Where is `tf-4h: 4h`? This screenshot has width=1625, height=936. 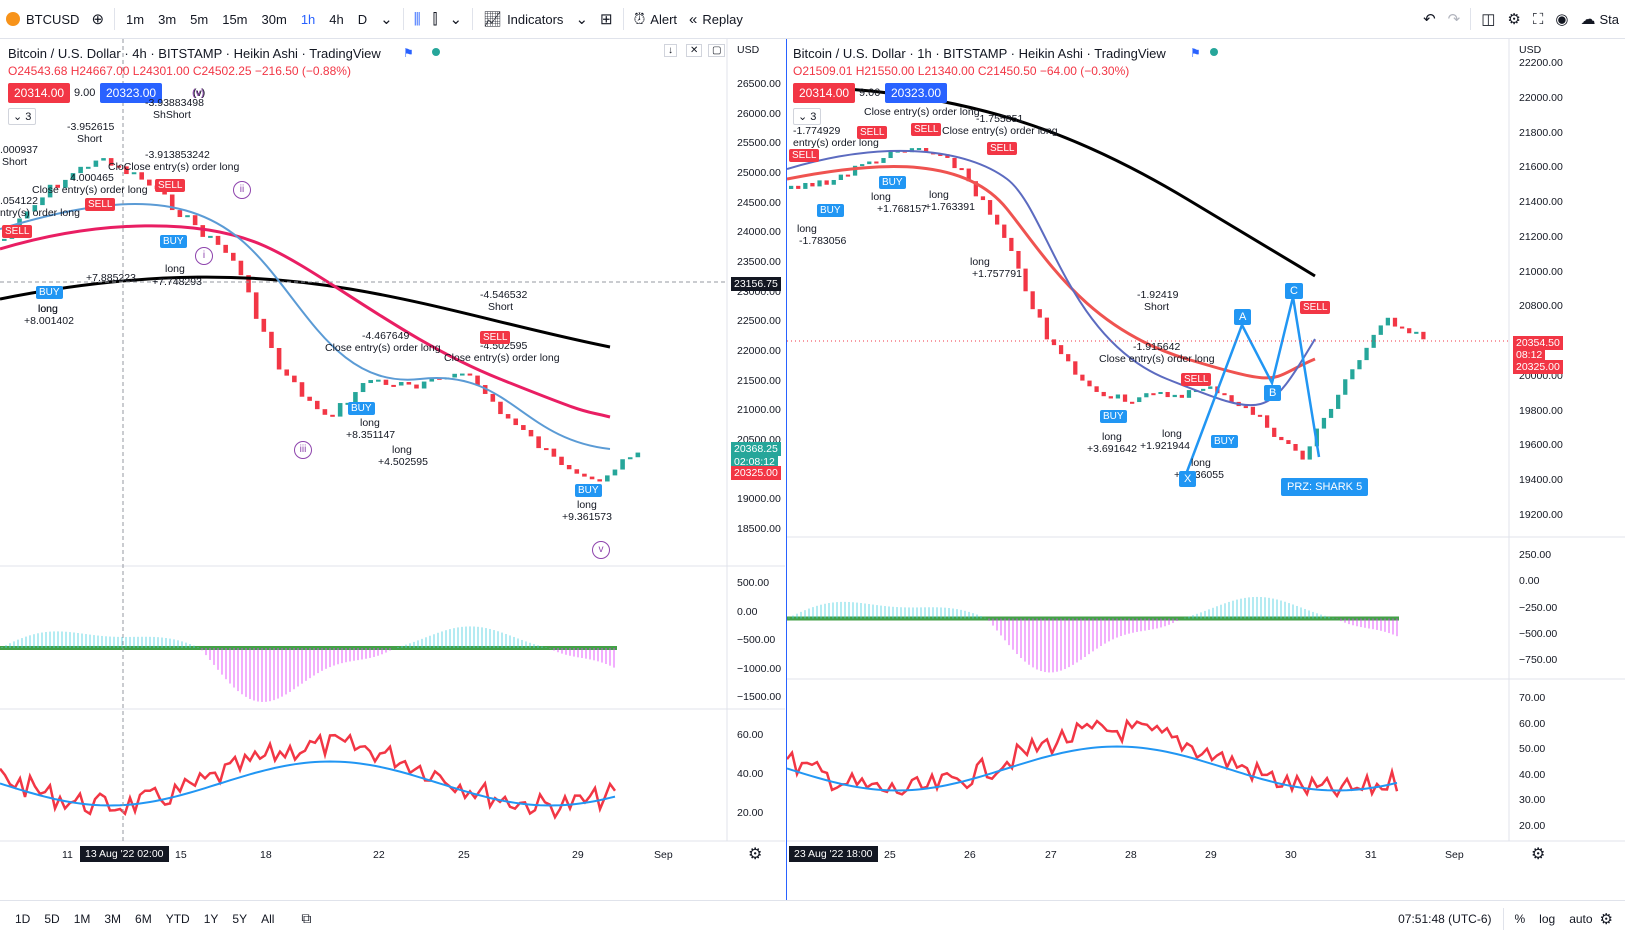
tf-4h: 4h is located at coordinates (336, 19).